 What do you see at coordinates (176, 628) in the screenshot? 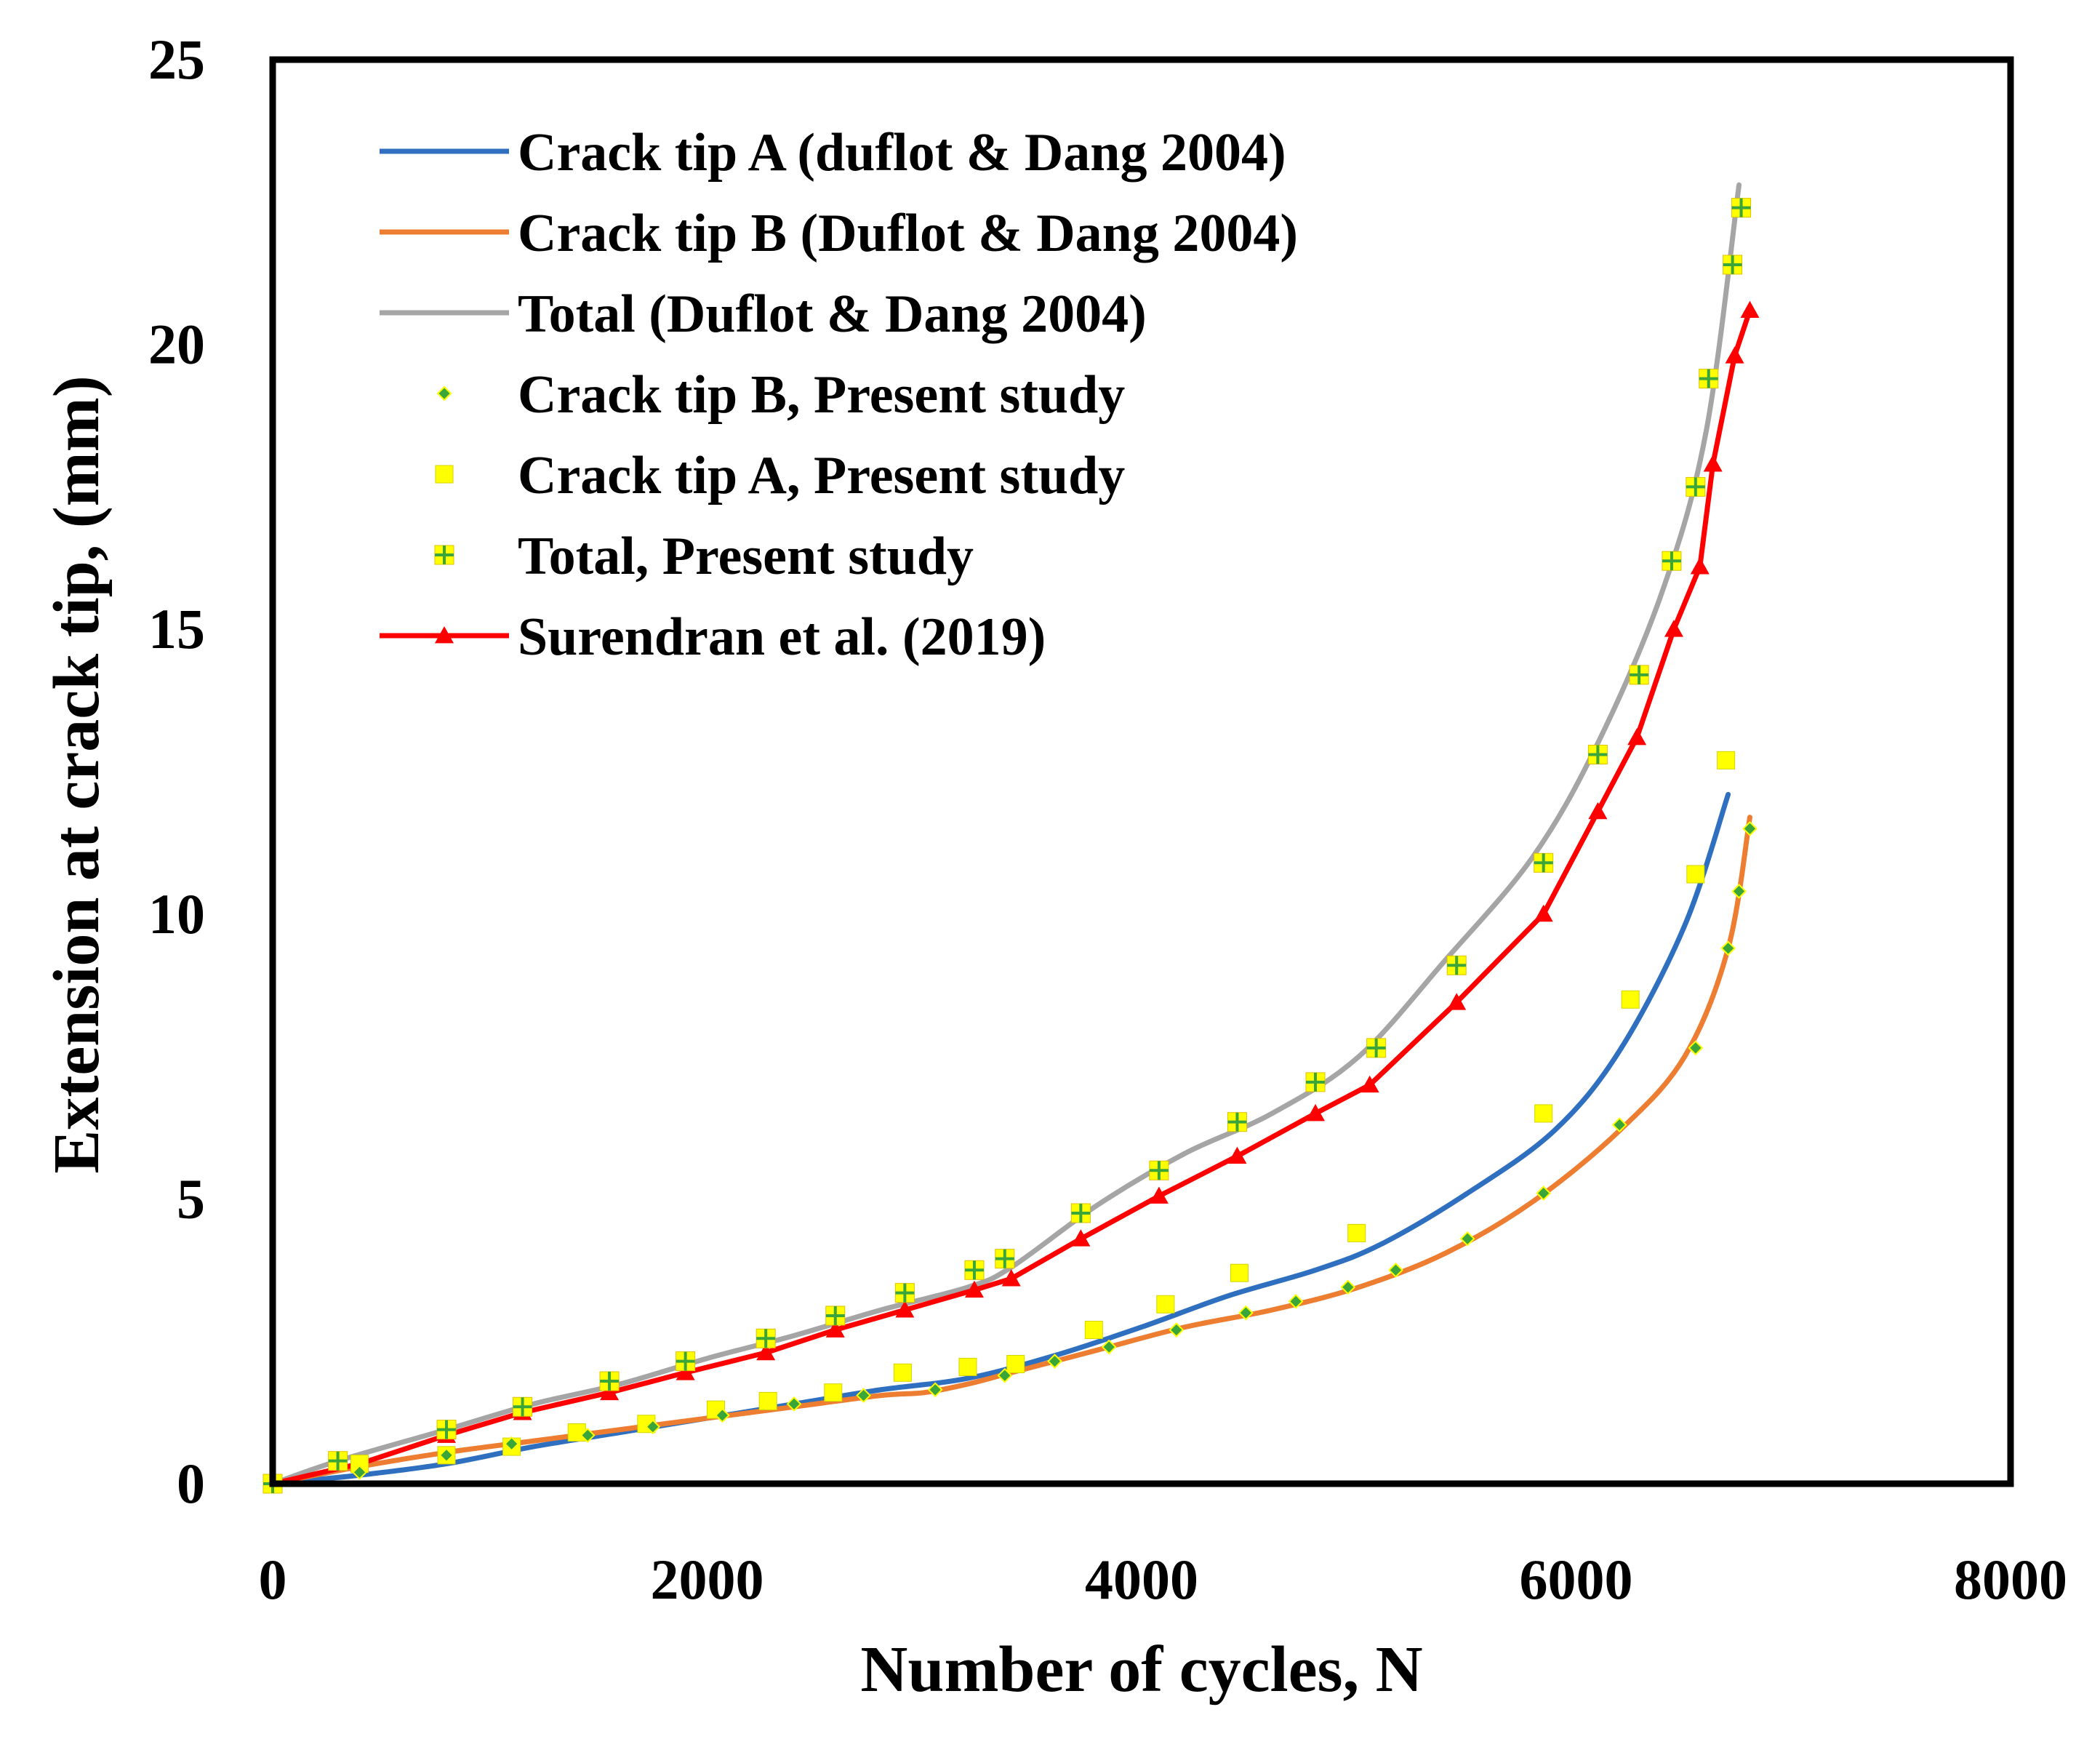
I see `y-tick-label: 15` at bounding box center [176, 628].